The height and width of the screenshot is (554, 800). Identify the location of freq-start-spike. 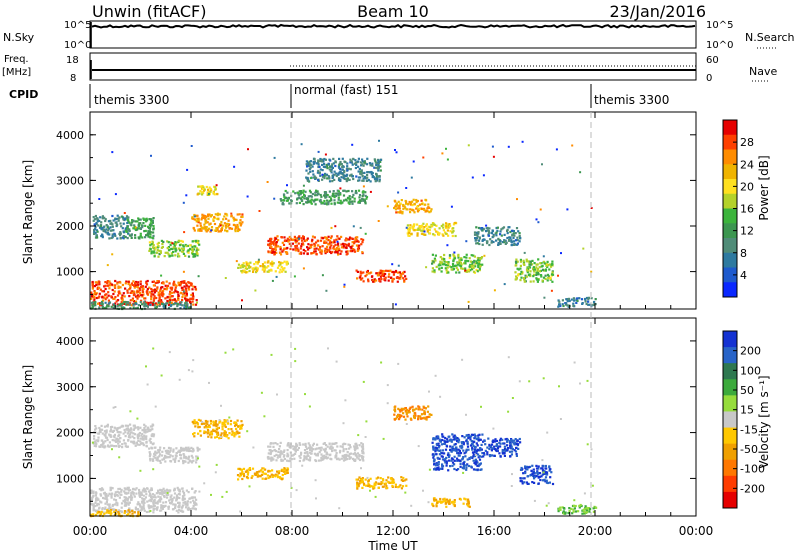
(91, 69).